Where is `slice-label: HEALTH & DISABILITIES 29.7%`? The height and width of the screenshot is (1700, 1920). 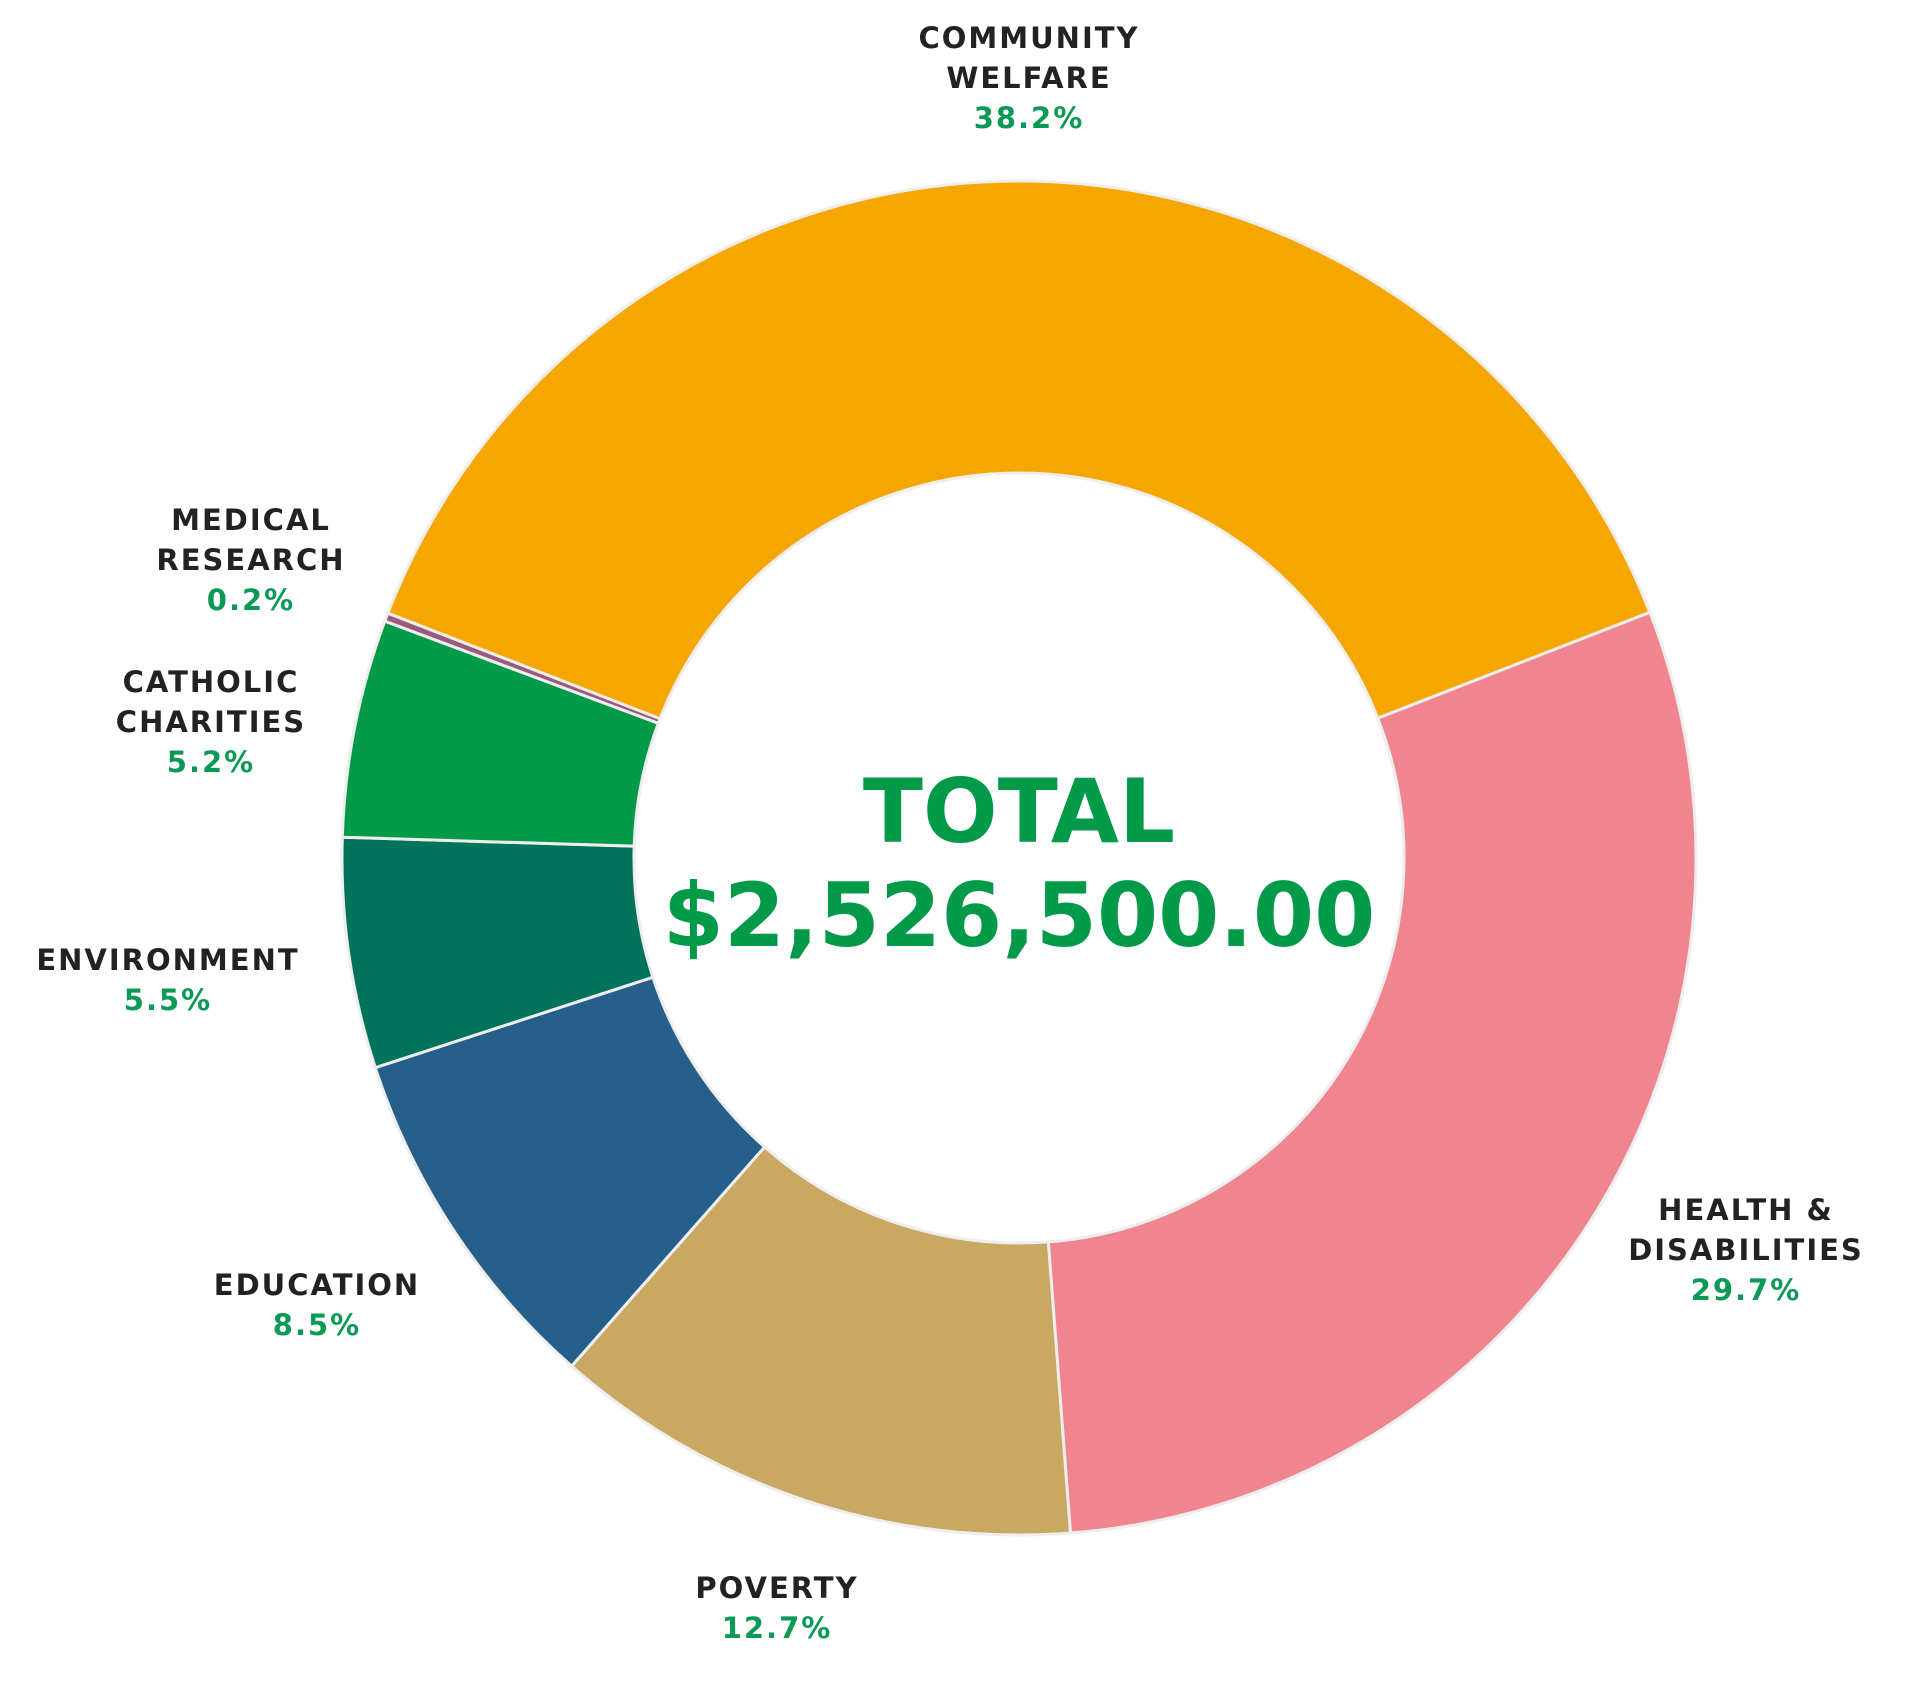
slice-label: HEALTH & DISABILITIES 29.7% is located at coordinates (1746, 1250).